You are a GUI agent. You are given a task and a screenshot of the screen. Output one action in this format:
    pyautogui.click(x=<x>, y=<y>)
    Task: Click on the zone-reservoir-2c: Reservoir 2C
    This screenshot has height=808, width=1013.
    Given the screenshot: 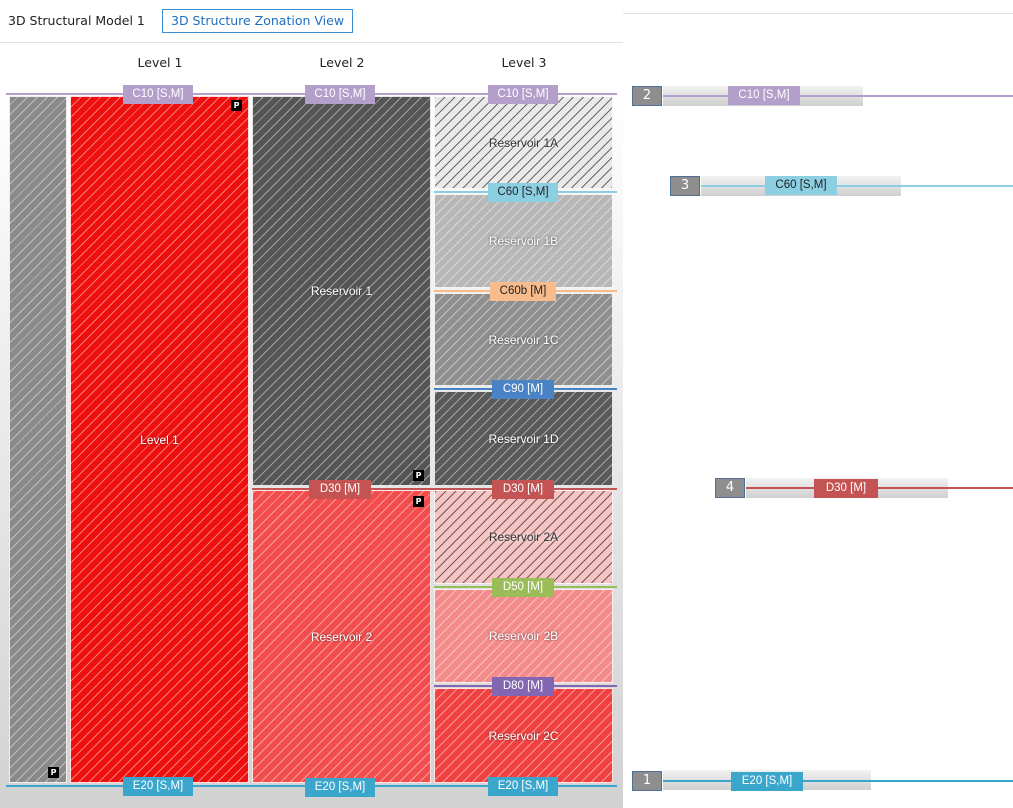 What is the action you would take?
    pyautogui.click(x=523, y=735)
    